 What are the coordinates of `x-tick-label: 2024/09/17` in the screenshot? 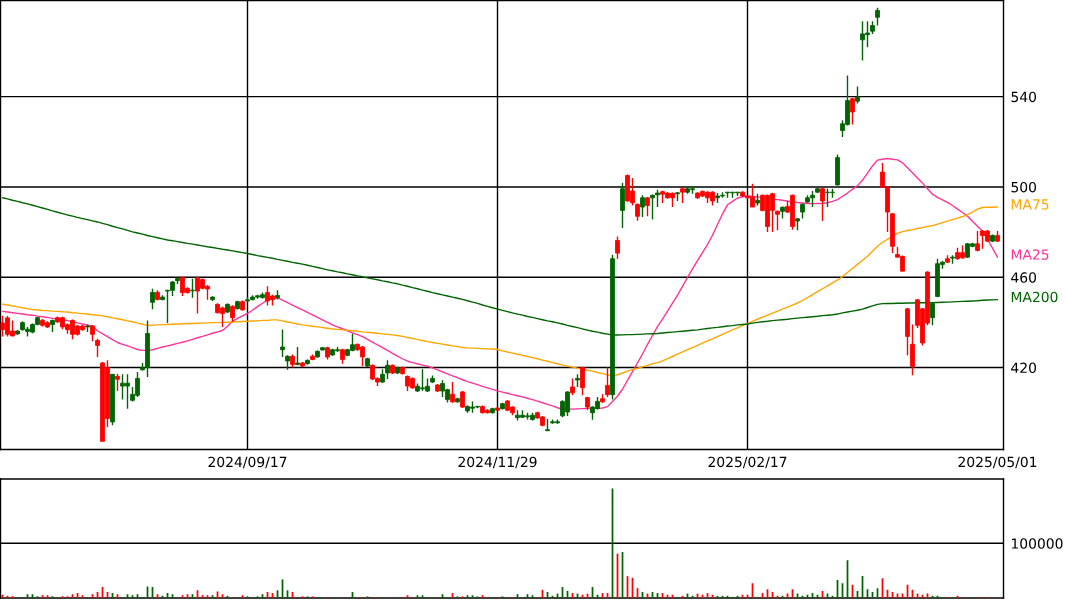 It's located at (247, 462).